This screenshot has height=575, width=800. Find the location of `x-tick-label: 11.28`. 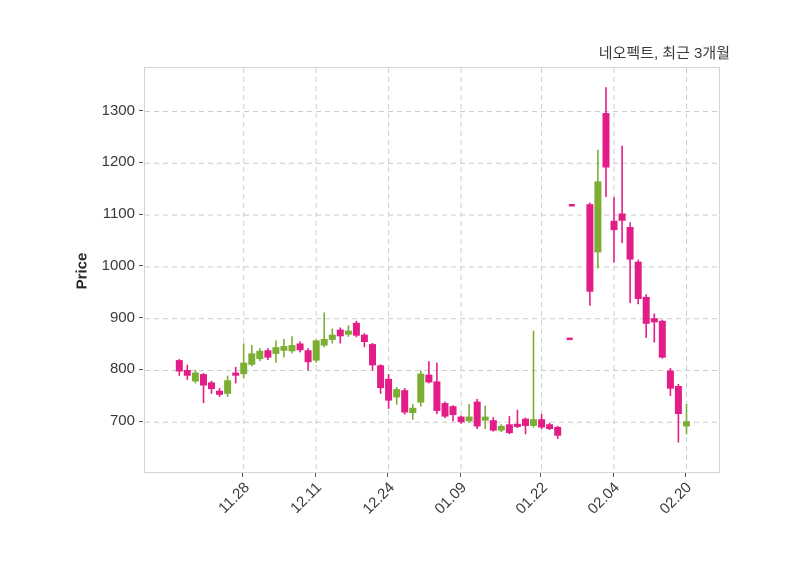

x-tick-label: 11.28 is located at coordinates (233, 498).